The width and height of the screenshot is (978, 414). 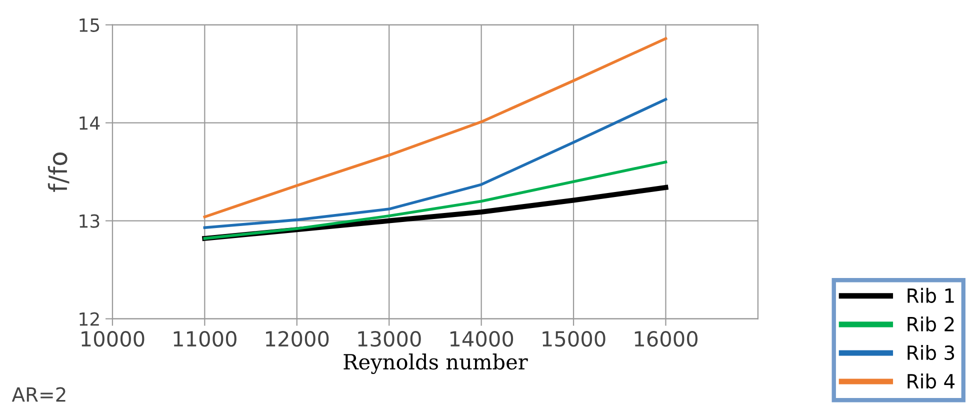 What do you see at coordinates (931, 381) in the screenshot?
I see `legend-label: Rib 4` at bounding box center [931, 381].